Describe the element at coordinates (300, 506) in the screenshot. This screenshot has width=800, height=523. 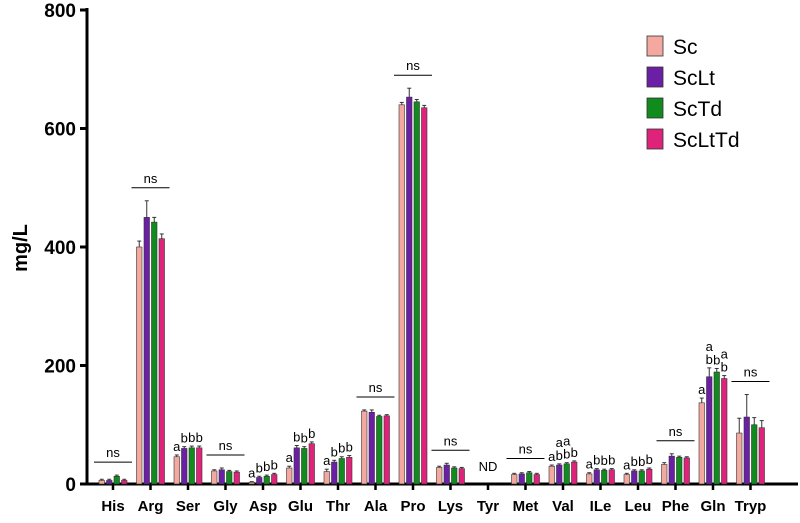
I see `x-tick-label: Glu` at that location.